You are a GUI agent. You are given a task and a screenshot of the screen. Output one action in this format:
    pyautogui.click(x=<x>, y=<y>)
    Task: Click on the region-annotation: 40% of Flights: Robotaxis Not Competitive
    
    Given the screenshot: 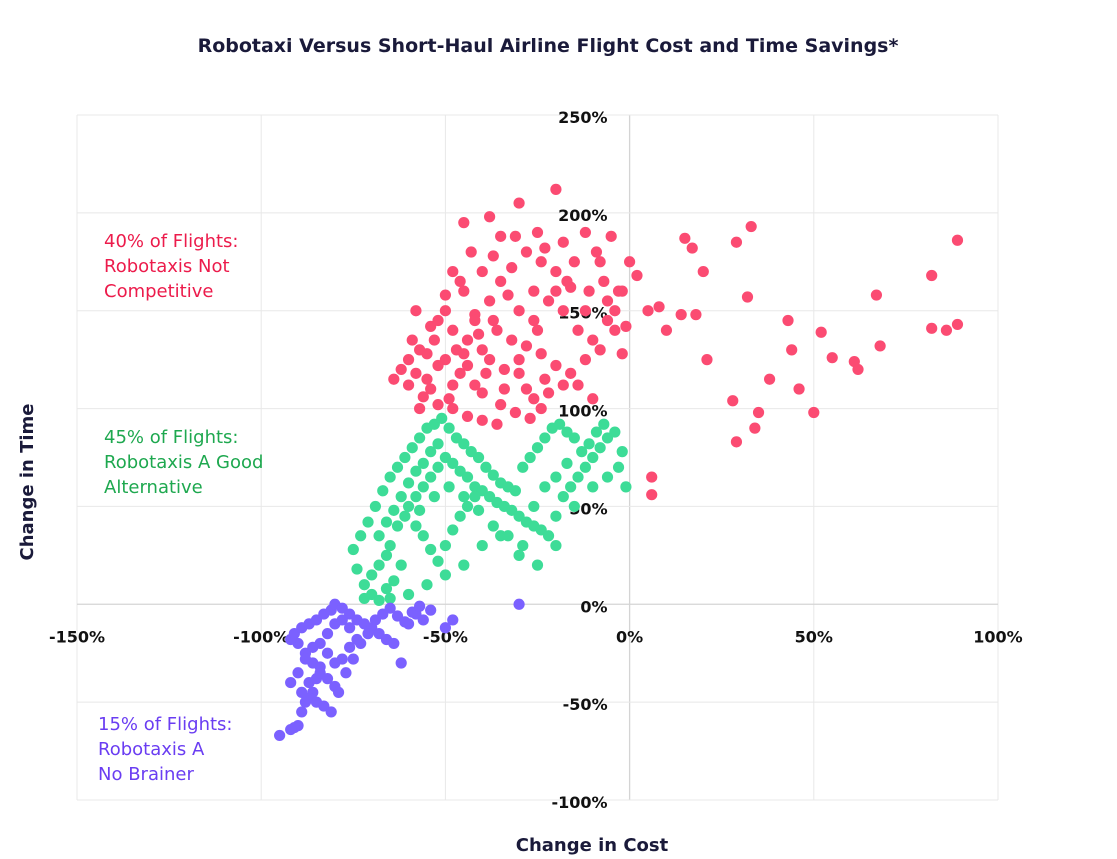 What is the action you would take?
    pyautogui.click(x=171, y=266)
    